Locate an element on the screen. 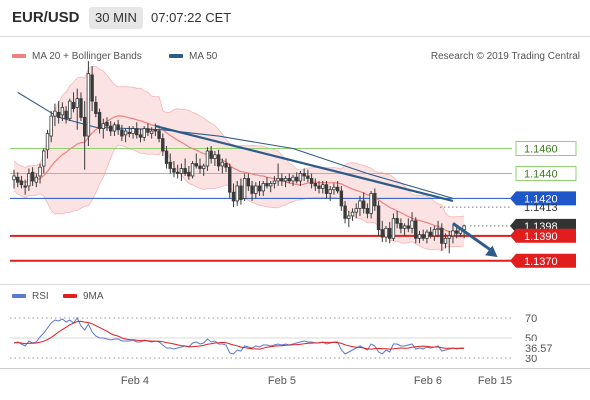 The width and height of the screenshot is (590, 400). price-label-bg is located at coordinates (546, 173).